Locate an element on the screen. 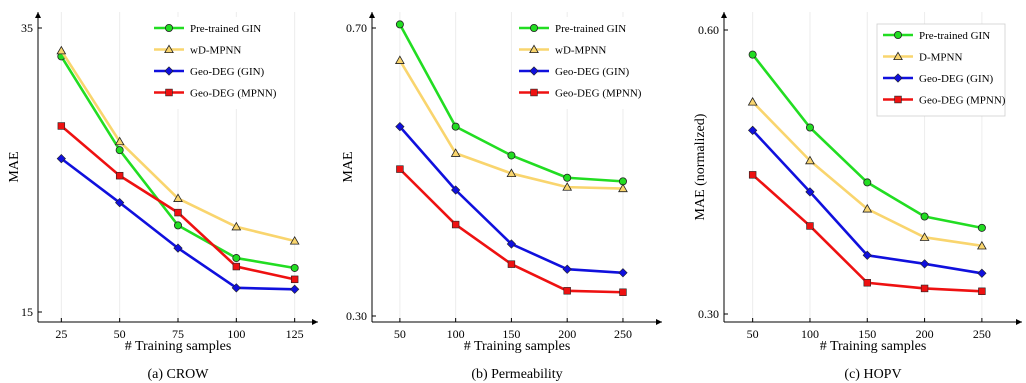  x-axis-label: # Training samples is located at coordinates (178, 346).